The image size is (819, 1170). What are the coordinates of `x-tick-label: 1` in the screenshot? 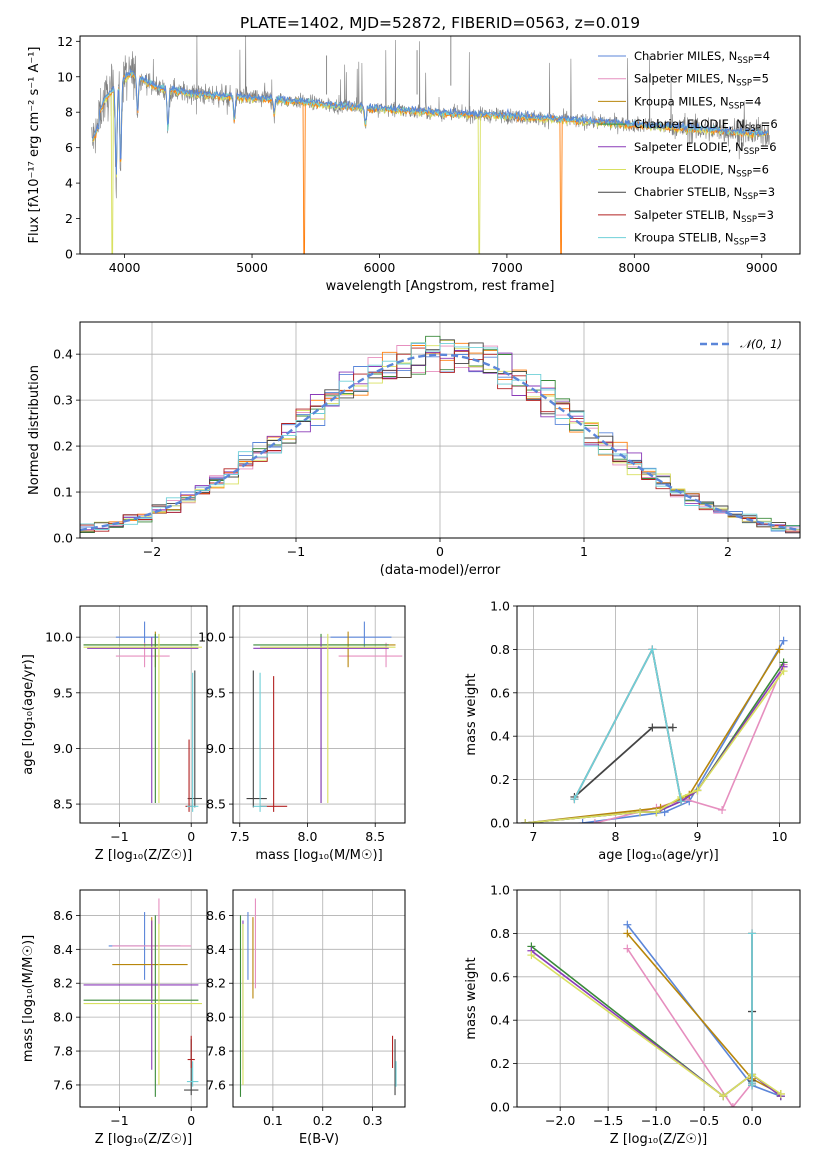 It's located at (584, 551).